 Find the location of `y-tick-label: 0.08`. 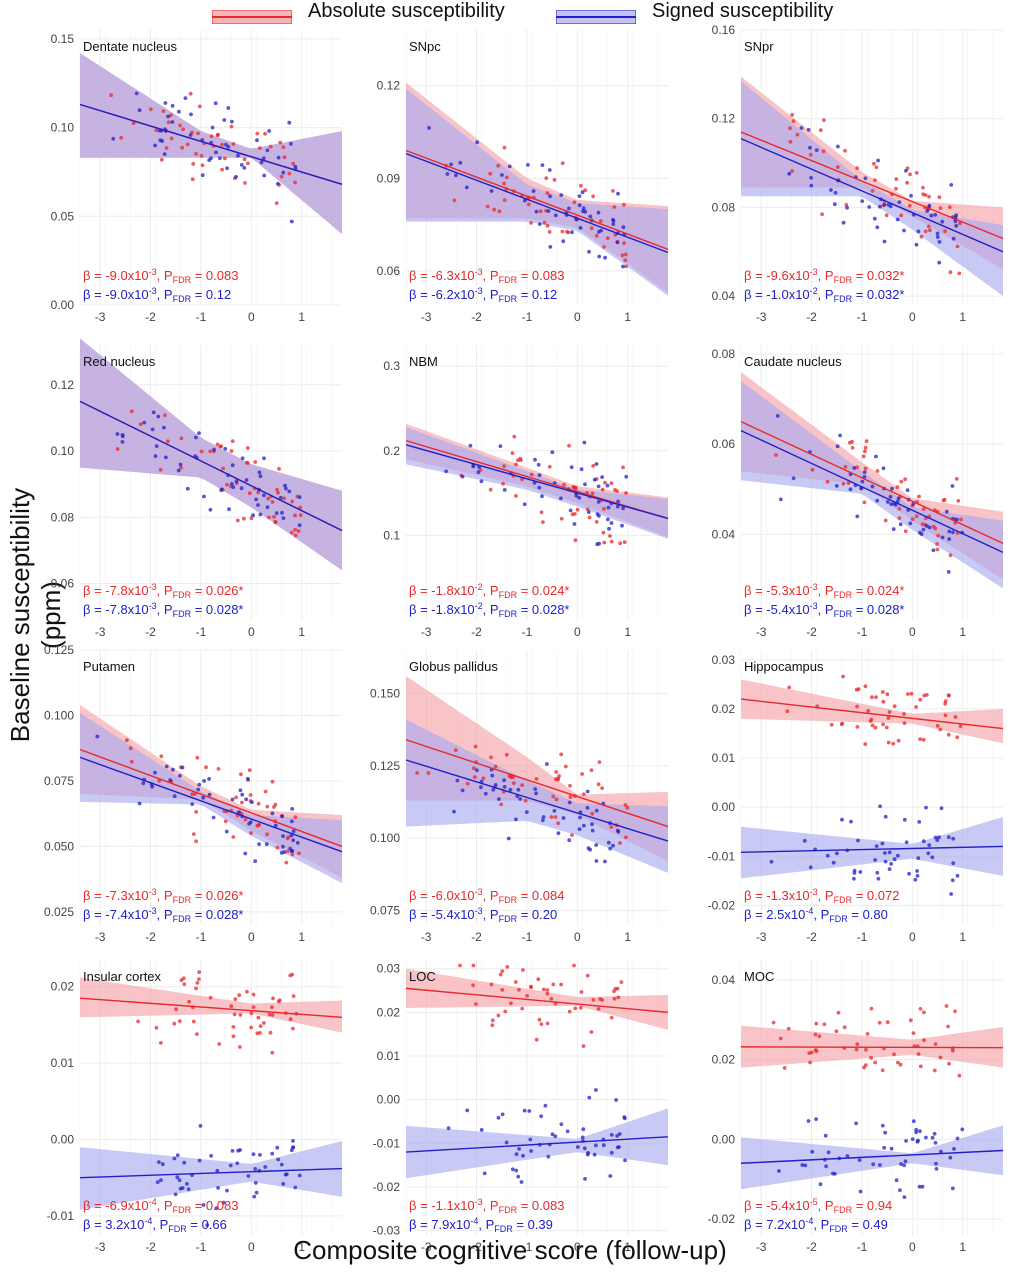

y-tick-label: 0.08 is located at coordinates (724, 354).